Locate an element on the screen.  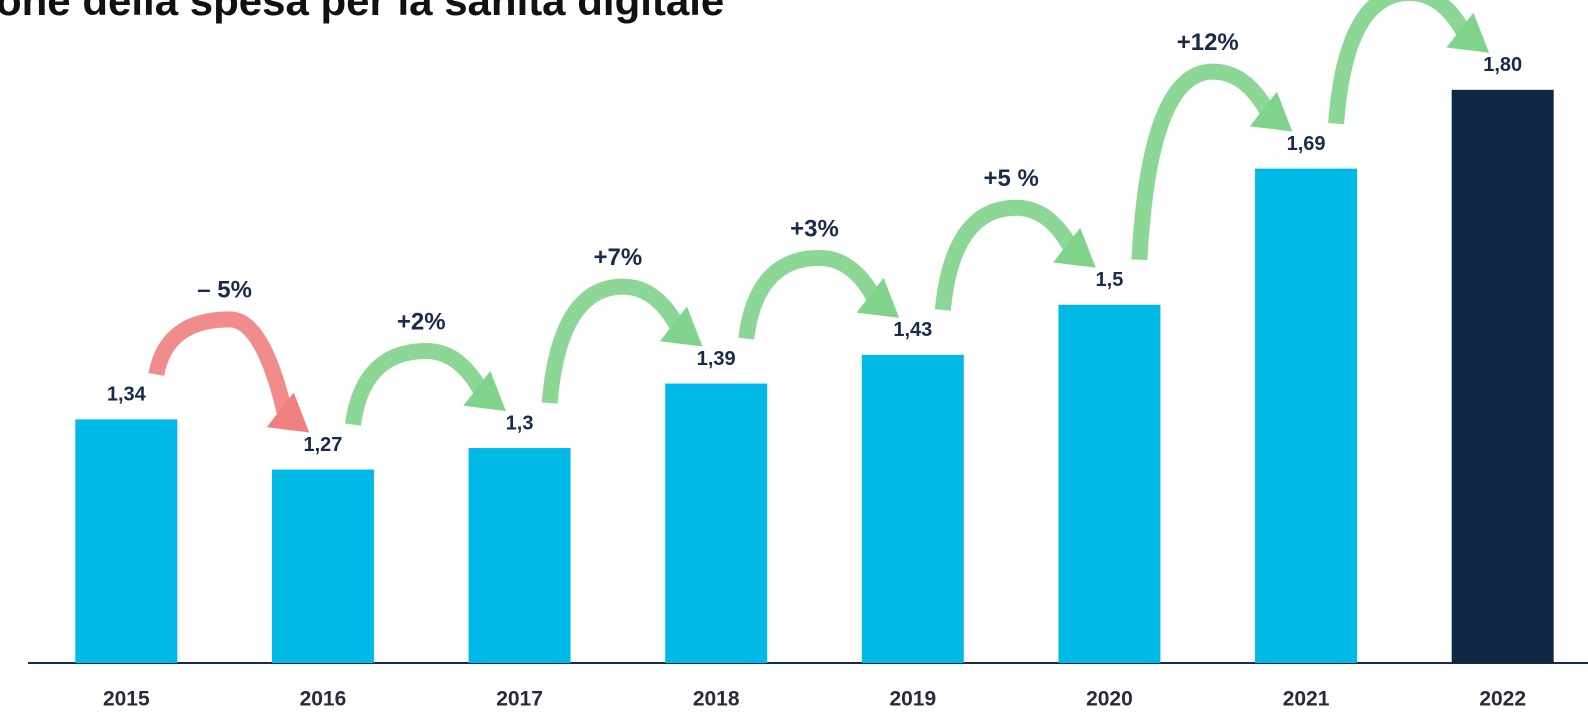
x-tick-label: 2018 is located at coordinates (716, 699).